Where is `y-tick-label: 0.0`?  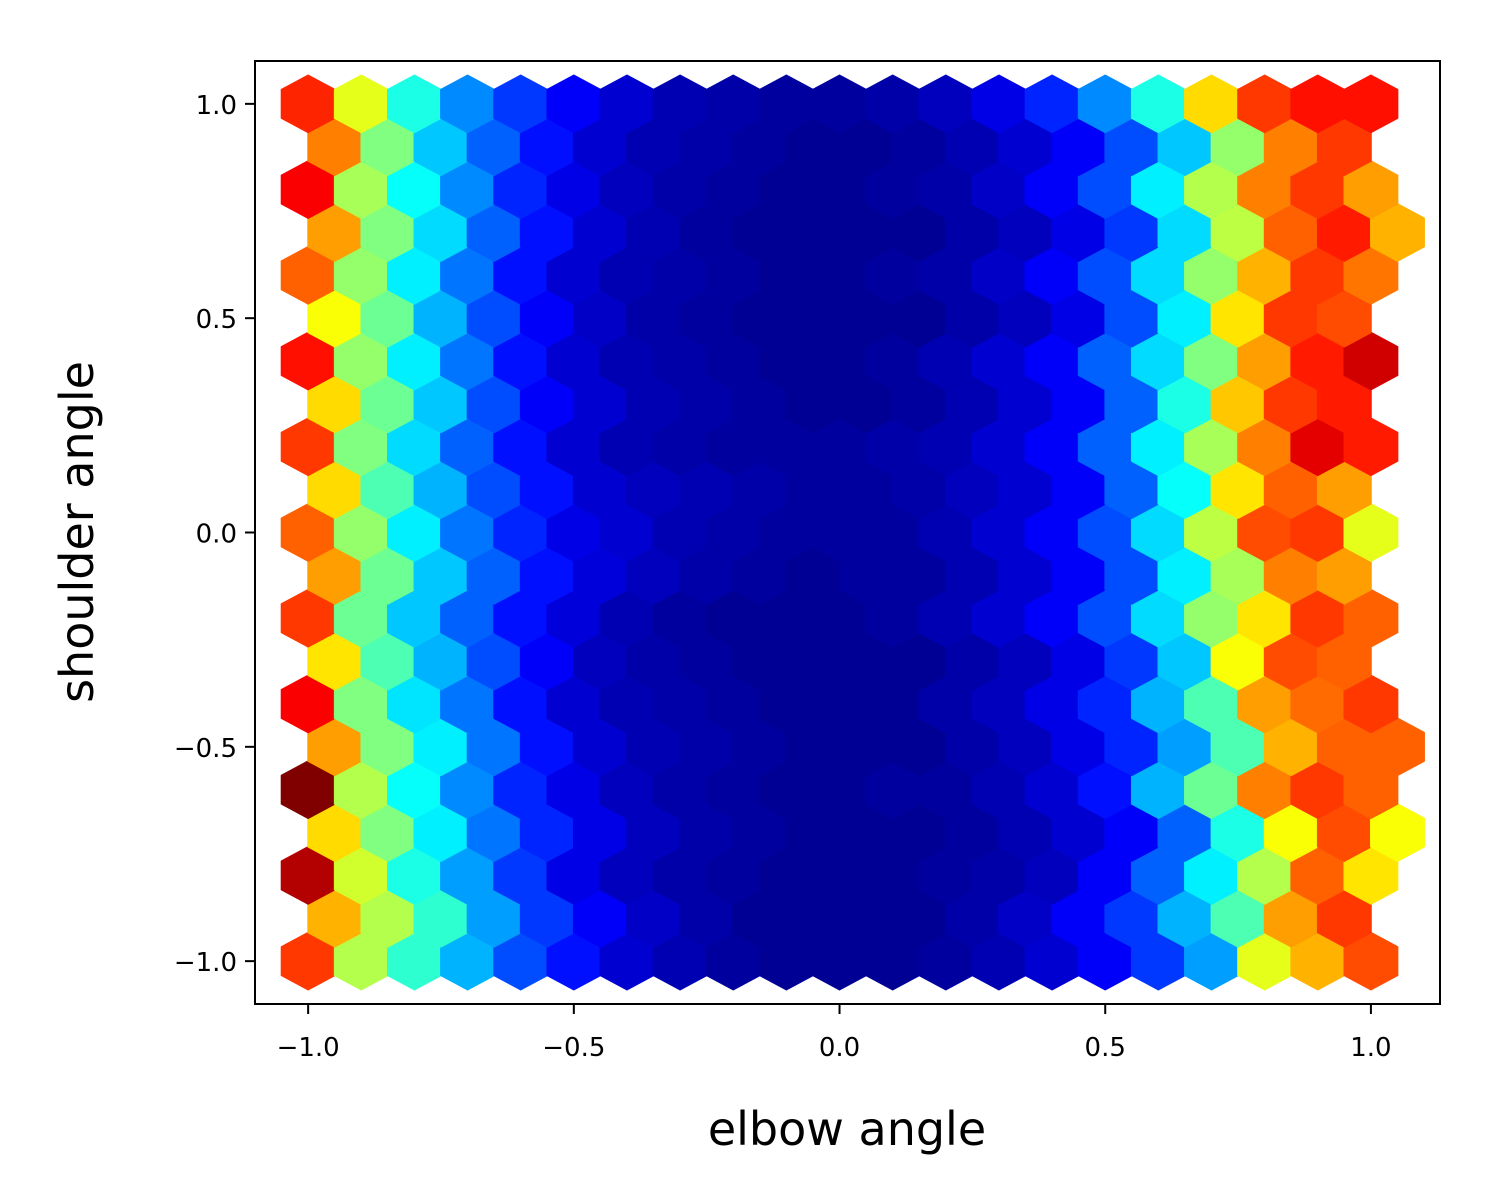
y-tick-label: 0.0 is located at coordinates (216, 535).